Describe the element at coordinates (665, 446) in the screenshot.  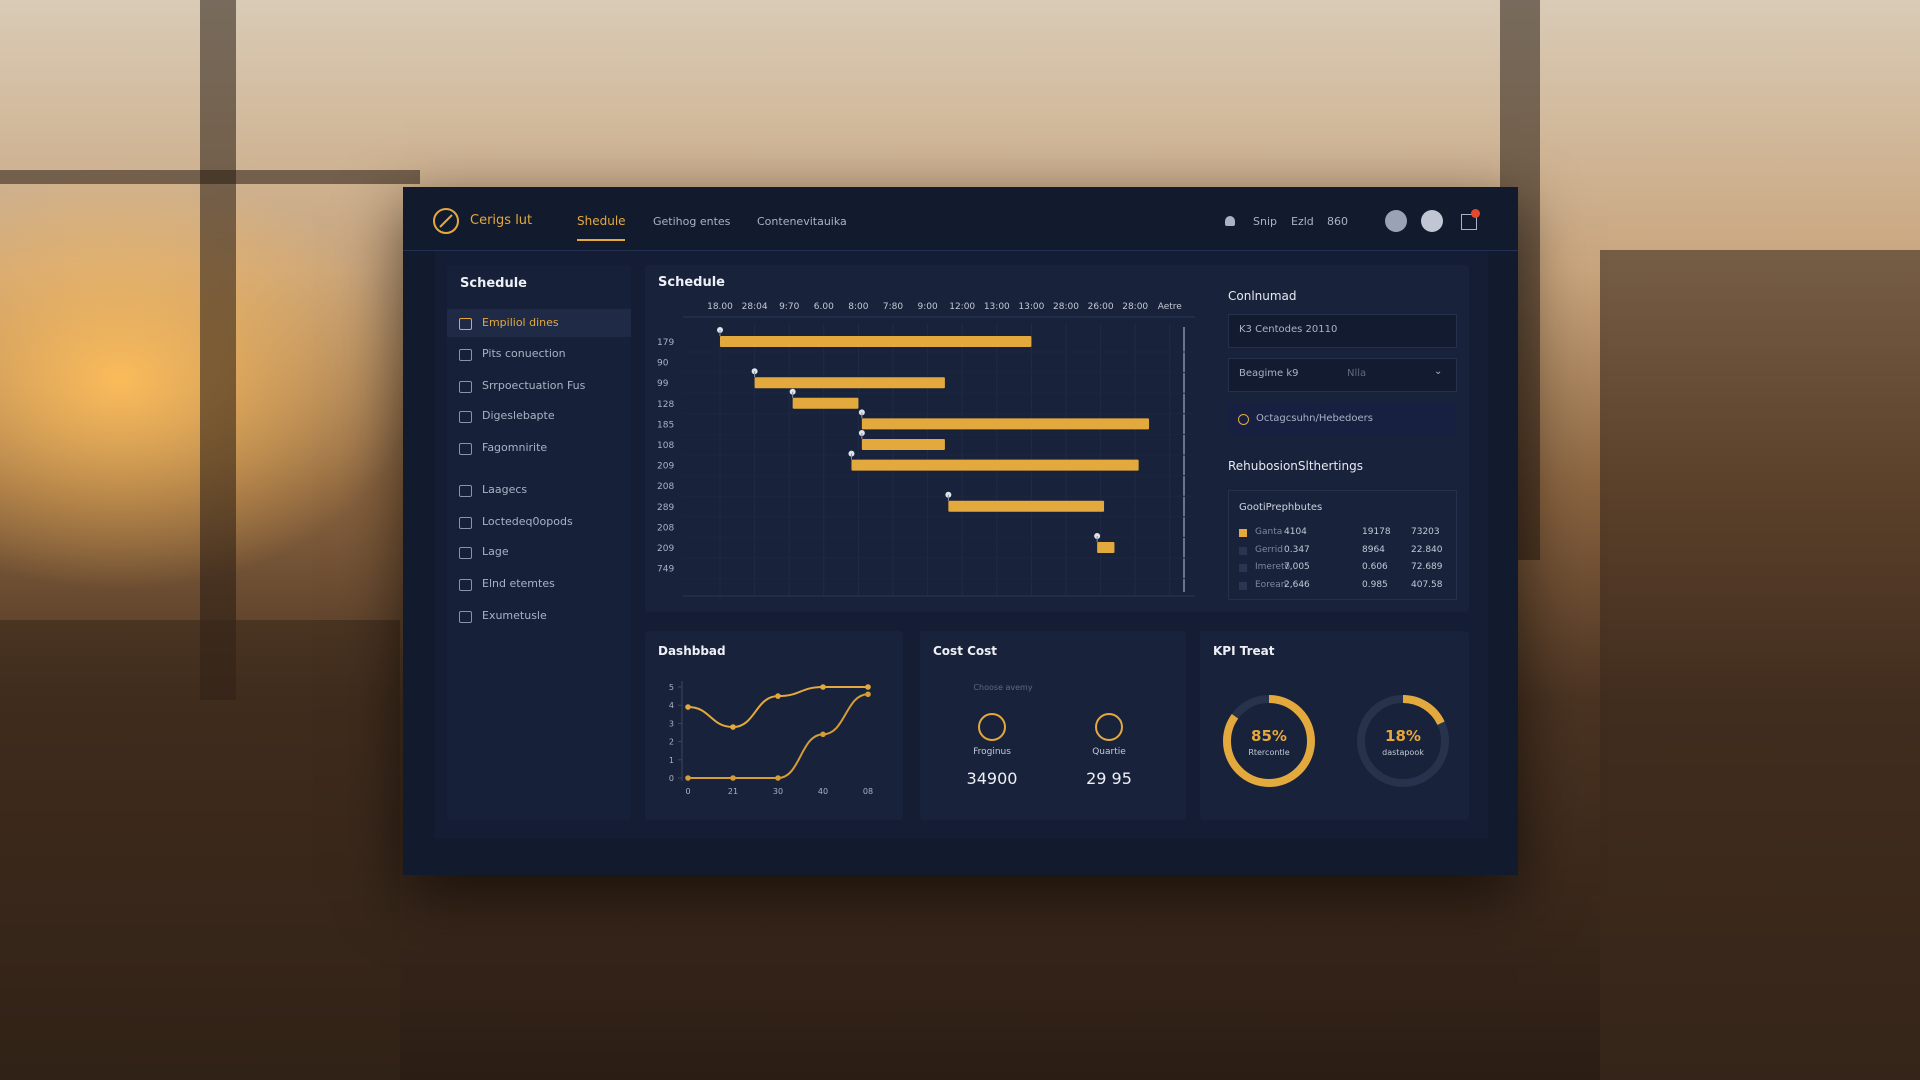
I see `row-label: 108` at that location.